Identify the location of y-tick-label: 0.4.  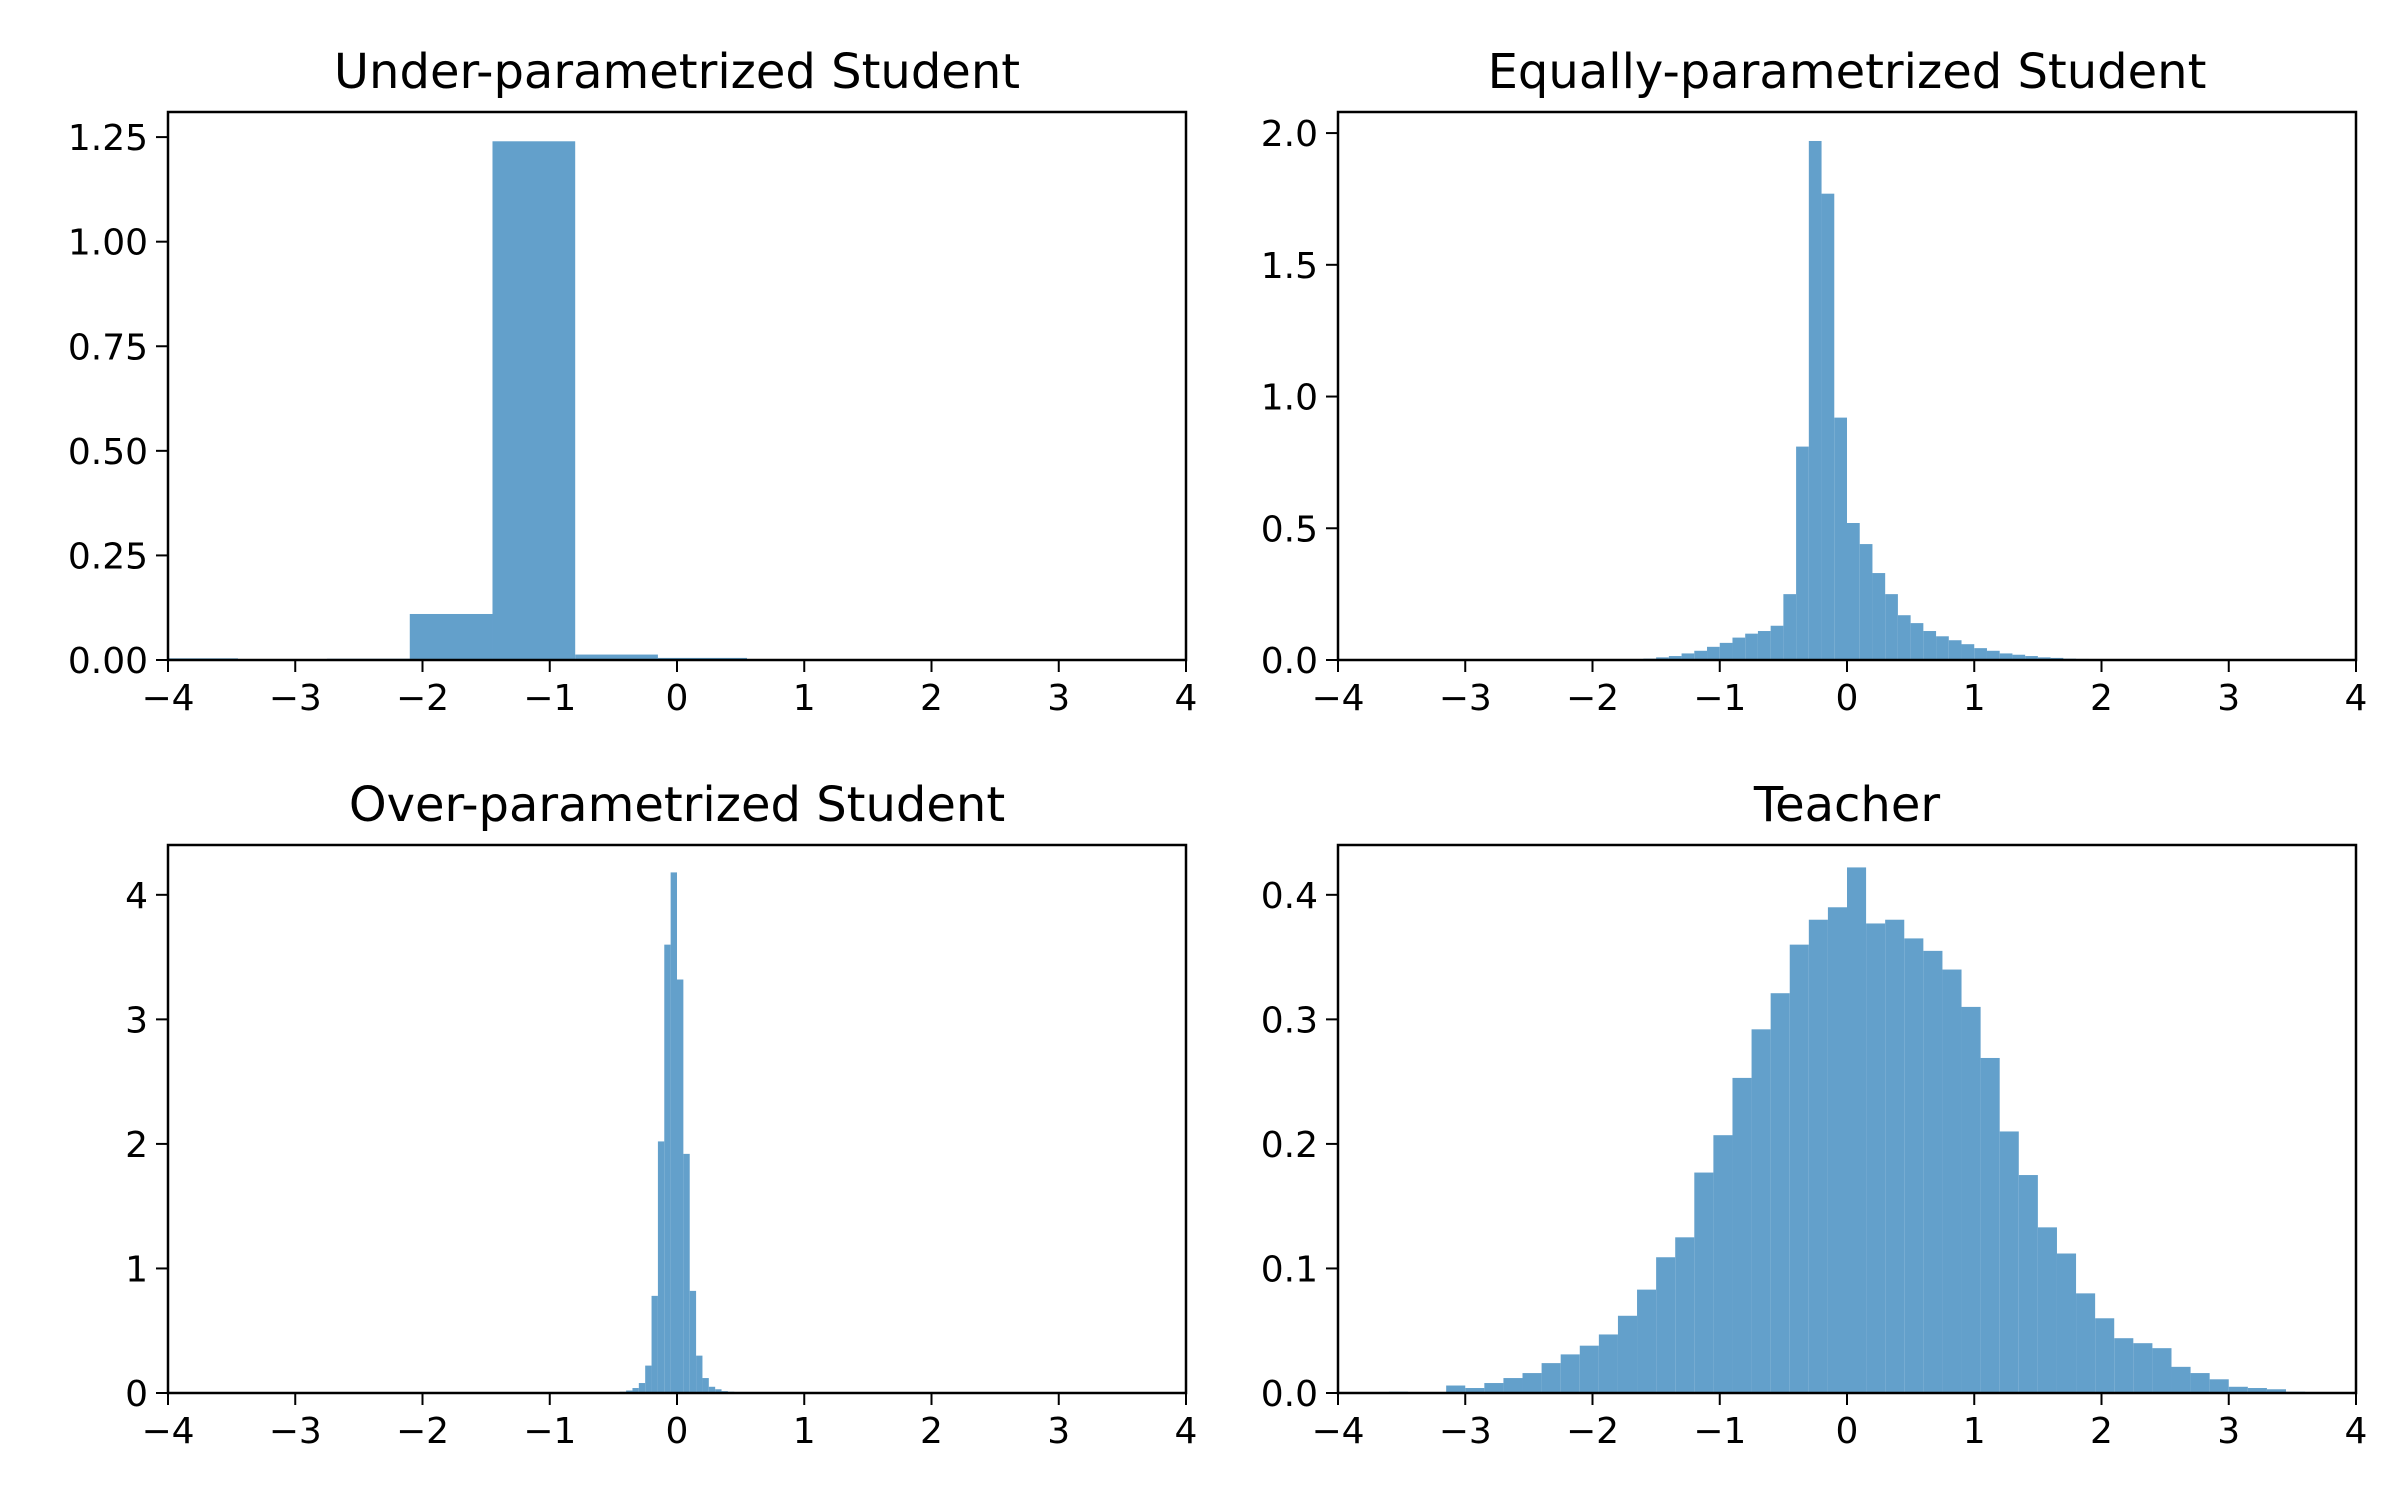
(1289, 896).